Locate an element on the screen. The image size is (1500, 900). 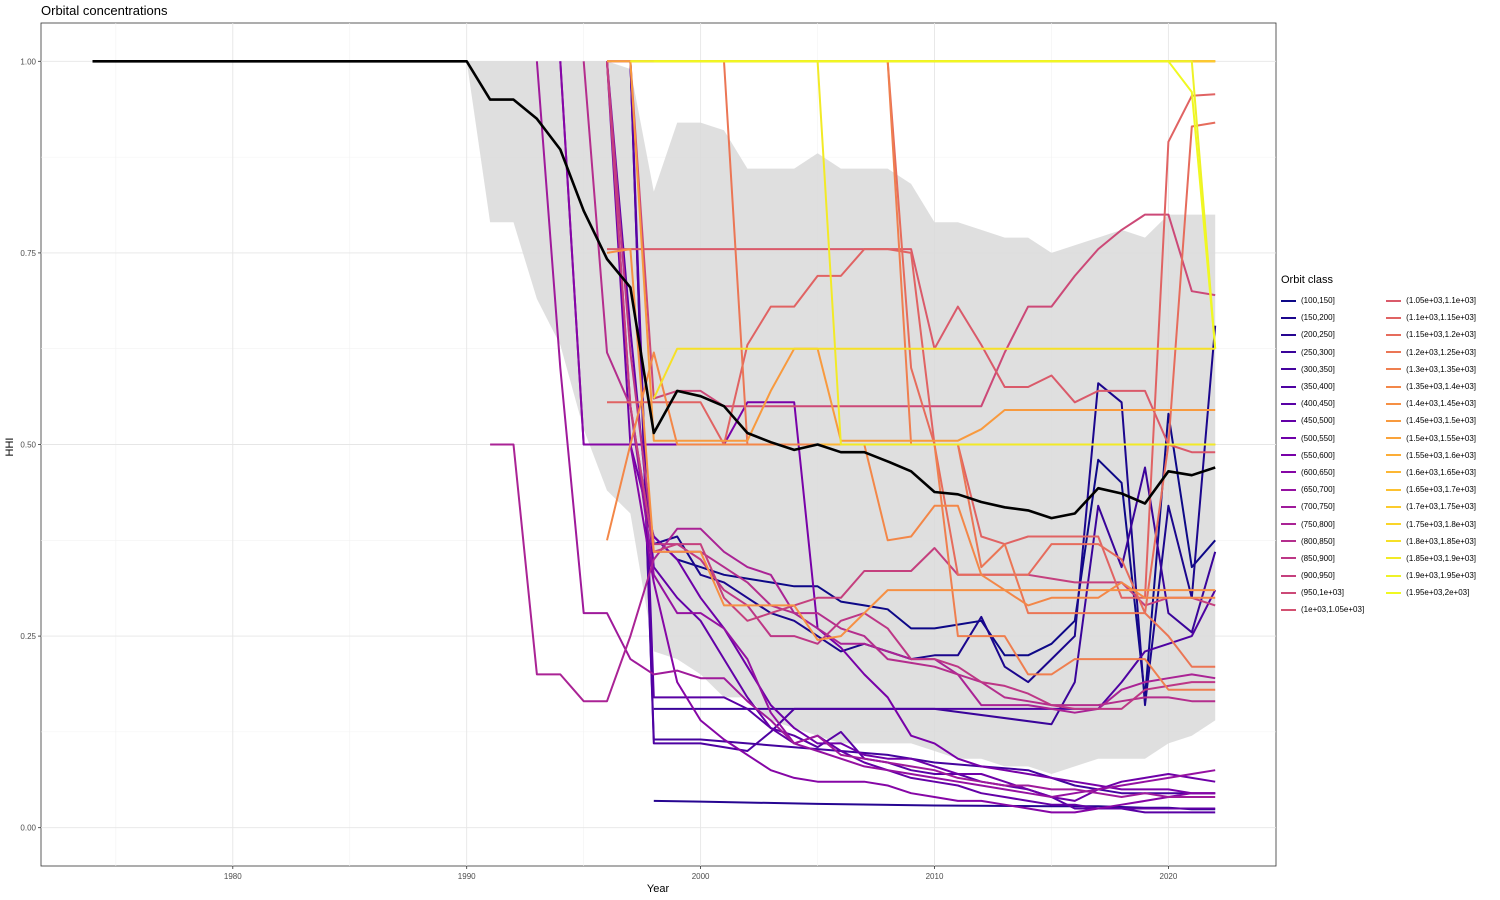
y-tick-label: 0.25 is located at coordinates (28, 636).